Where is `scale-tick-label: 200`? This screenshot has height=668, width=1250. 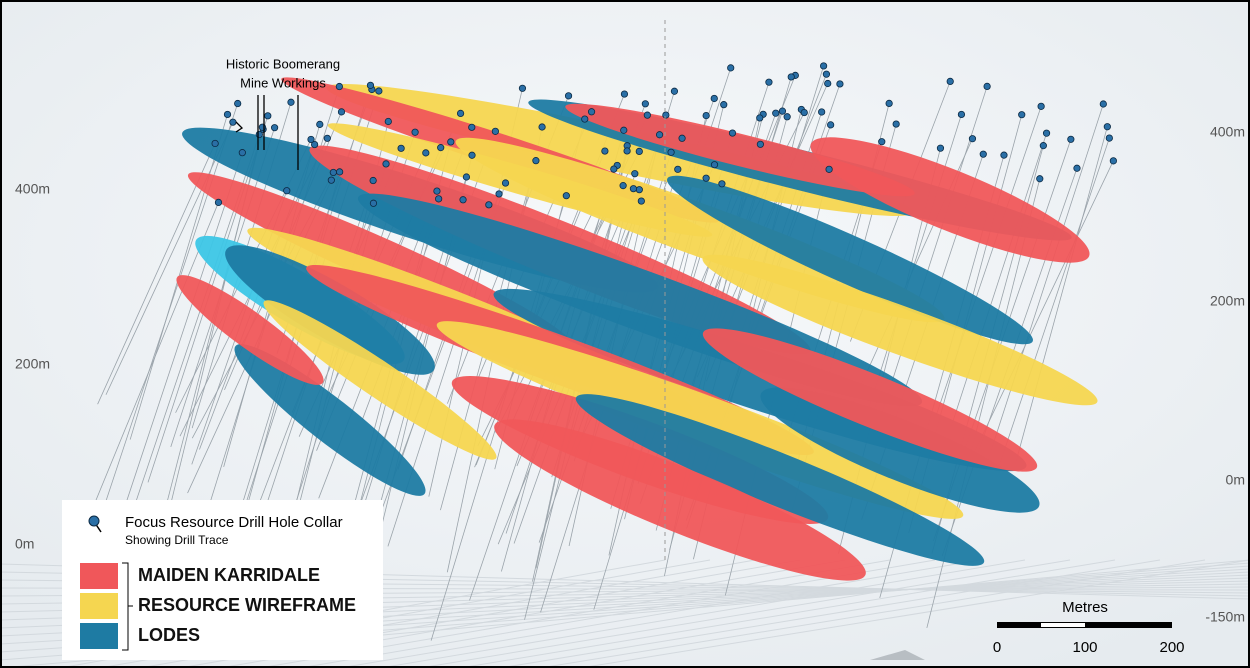
scale-tick-label: 200 is located at coordinates (1171, 647).